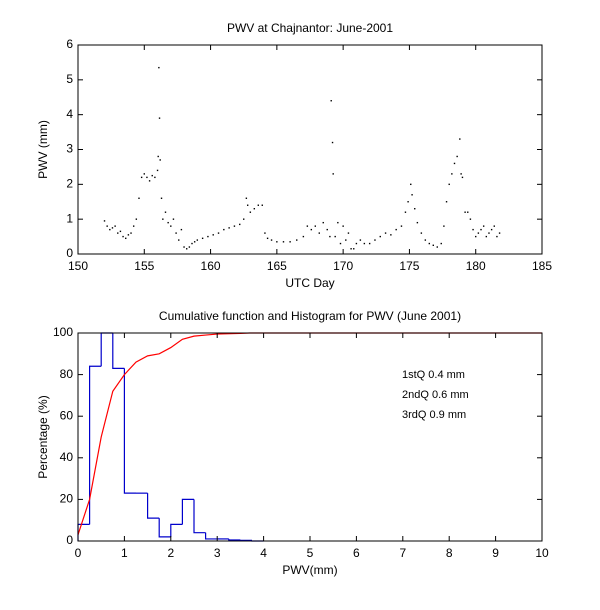 This screenshot has width=600, height=610. What do you see at coordinates (217, 553) in the screenshot?
I see `x-tick-label: 3` at bounding box center [217, 553].